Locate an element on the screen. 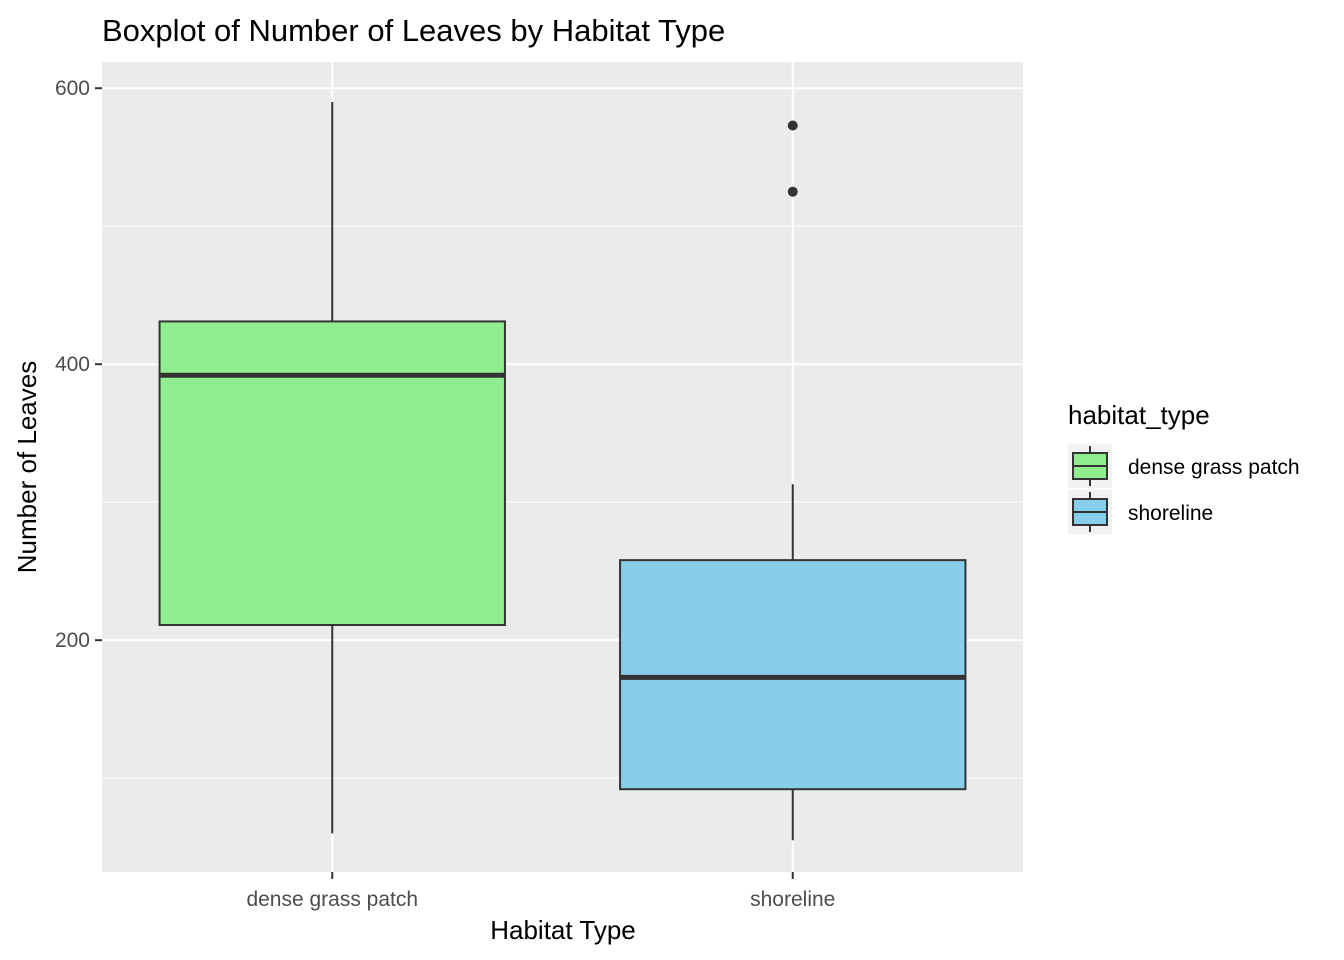 This screenshot has height=960, width=1344. y-tick-label: 400 is located at coordinates (72, 364).